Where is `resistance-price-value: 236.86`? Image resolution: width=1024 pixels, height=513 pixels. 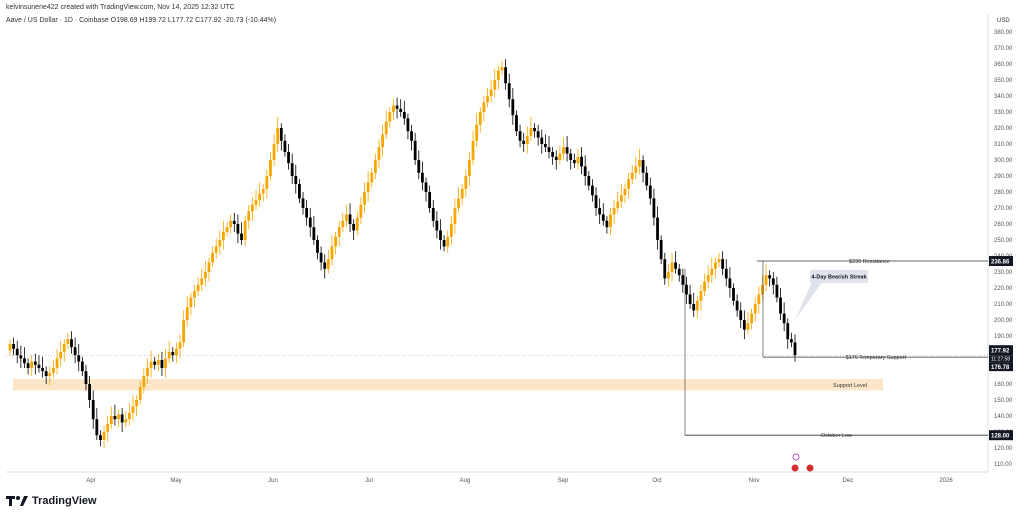
resistance-price-value: 236.86 is located at coordinates (1000, 263).